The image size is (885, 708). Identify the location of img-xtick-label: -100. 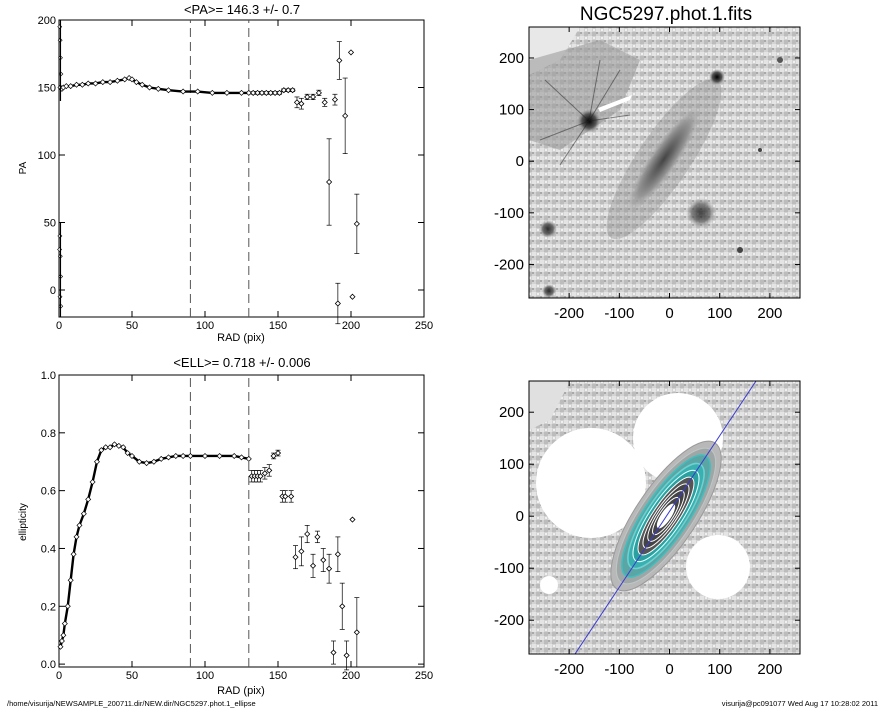
(619, 313).